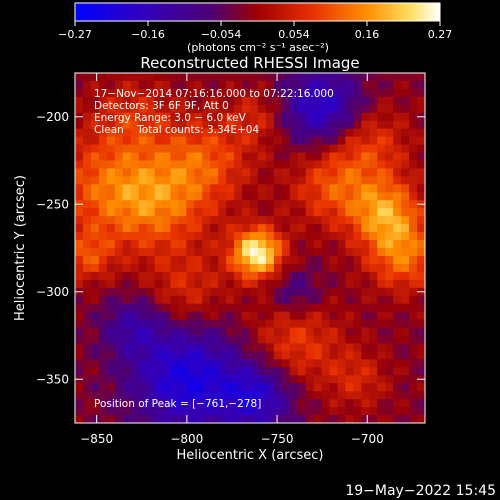 The height and width of the screenshot is (500, 500). What do you see at coordinates (367, 34) in the screenshot?
I see `colorbar-tick-label: 0.16` at bounding box center [367, 34].